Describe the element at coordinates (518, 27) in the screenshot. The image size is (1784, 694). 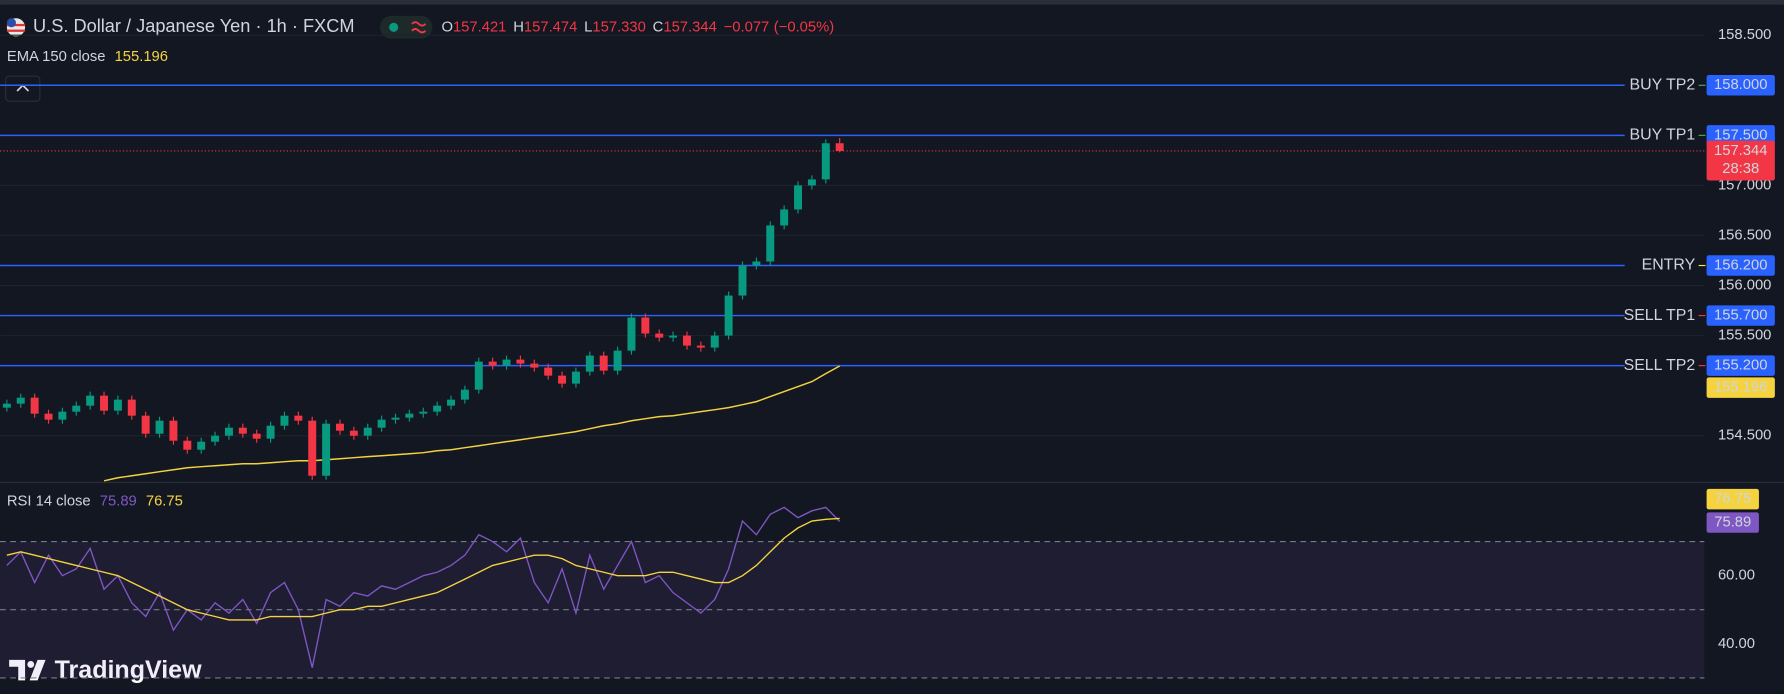
I see `ohlc-letter: H` at that location.